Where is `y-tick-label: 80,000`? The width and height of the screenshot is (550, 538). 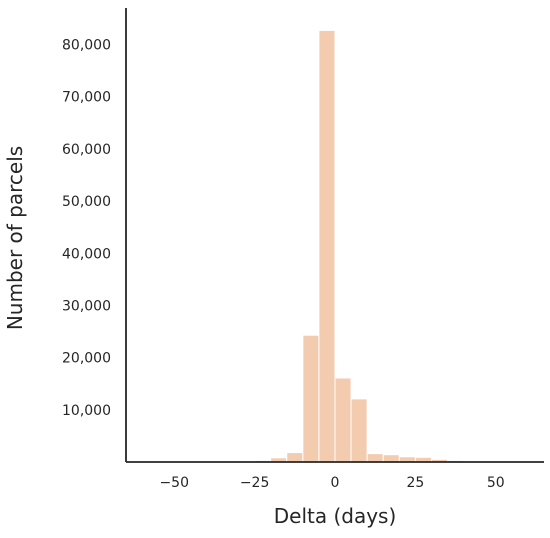 y-tick-label: 80,000 is located at coordinates (86, 46).